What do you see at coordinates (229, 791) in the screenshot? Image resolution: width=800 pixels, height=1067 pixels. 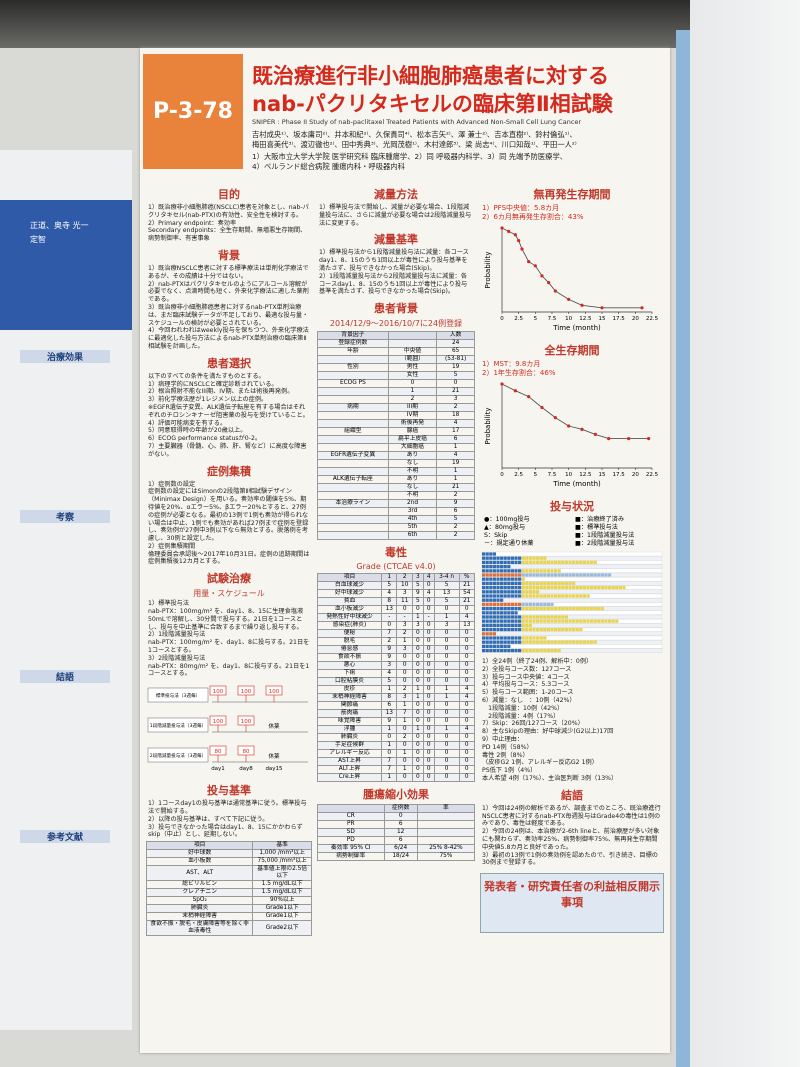 I see `section-heading: 投与基準` at bounding box center [229, 791].